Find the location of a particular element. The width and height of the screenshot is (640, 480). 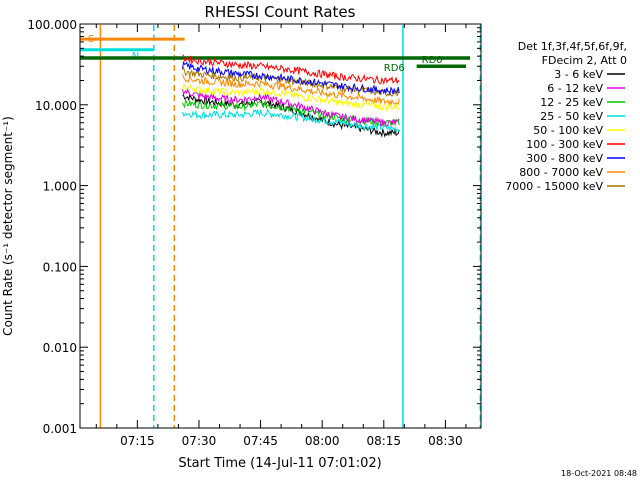

legend-entry-label: 12 - 25 keV is located at coordinates (571, 102).